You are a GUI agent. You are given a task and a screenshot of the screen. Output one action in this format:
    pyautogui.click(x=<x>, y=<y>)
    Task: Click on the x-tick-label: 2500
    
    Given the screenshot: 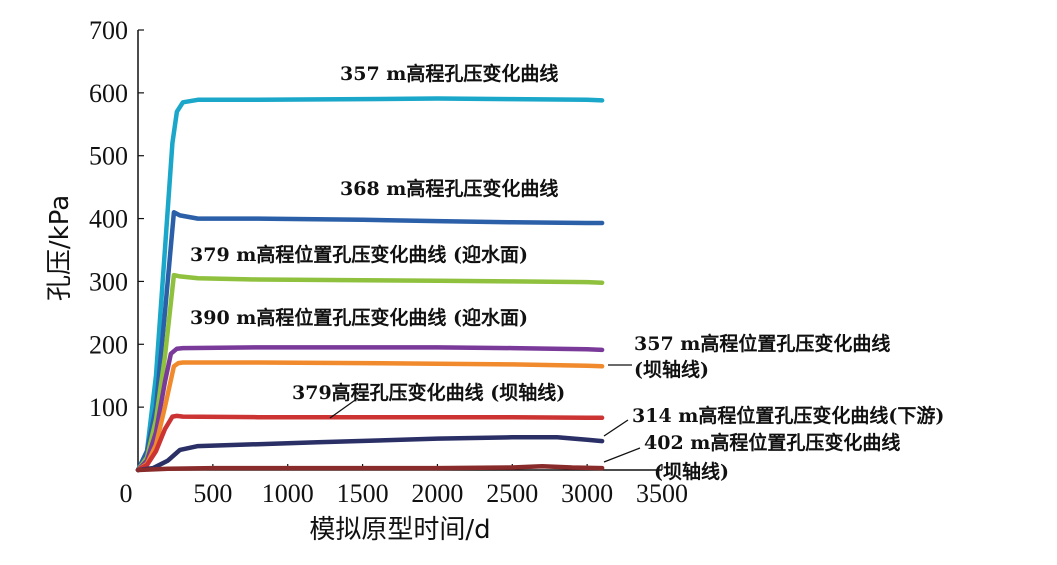 What is the action you would take?
    pyautogui.click(x=512, y=493)
    